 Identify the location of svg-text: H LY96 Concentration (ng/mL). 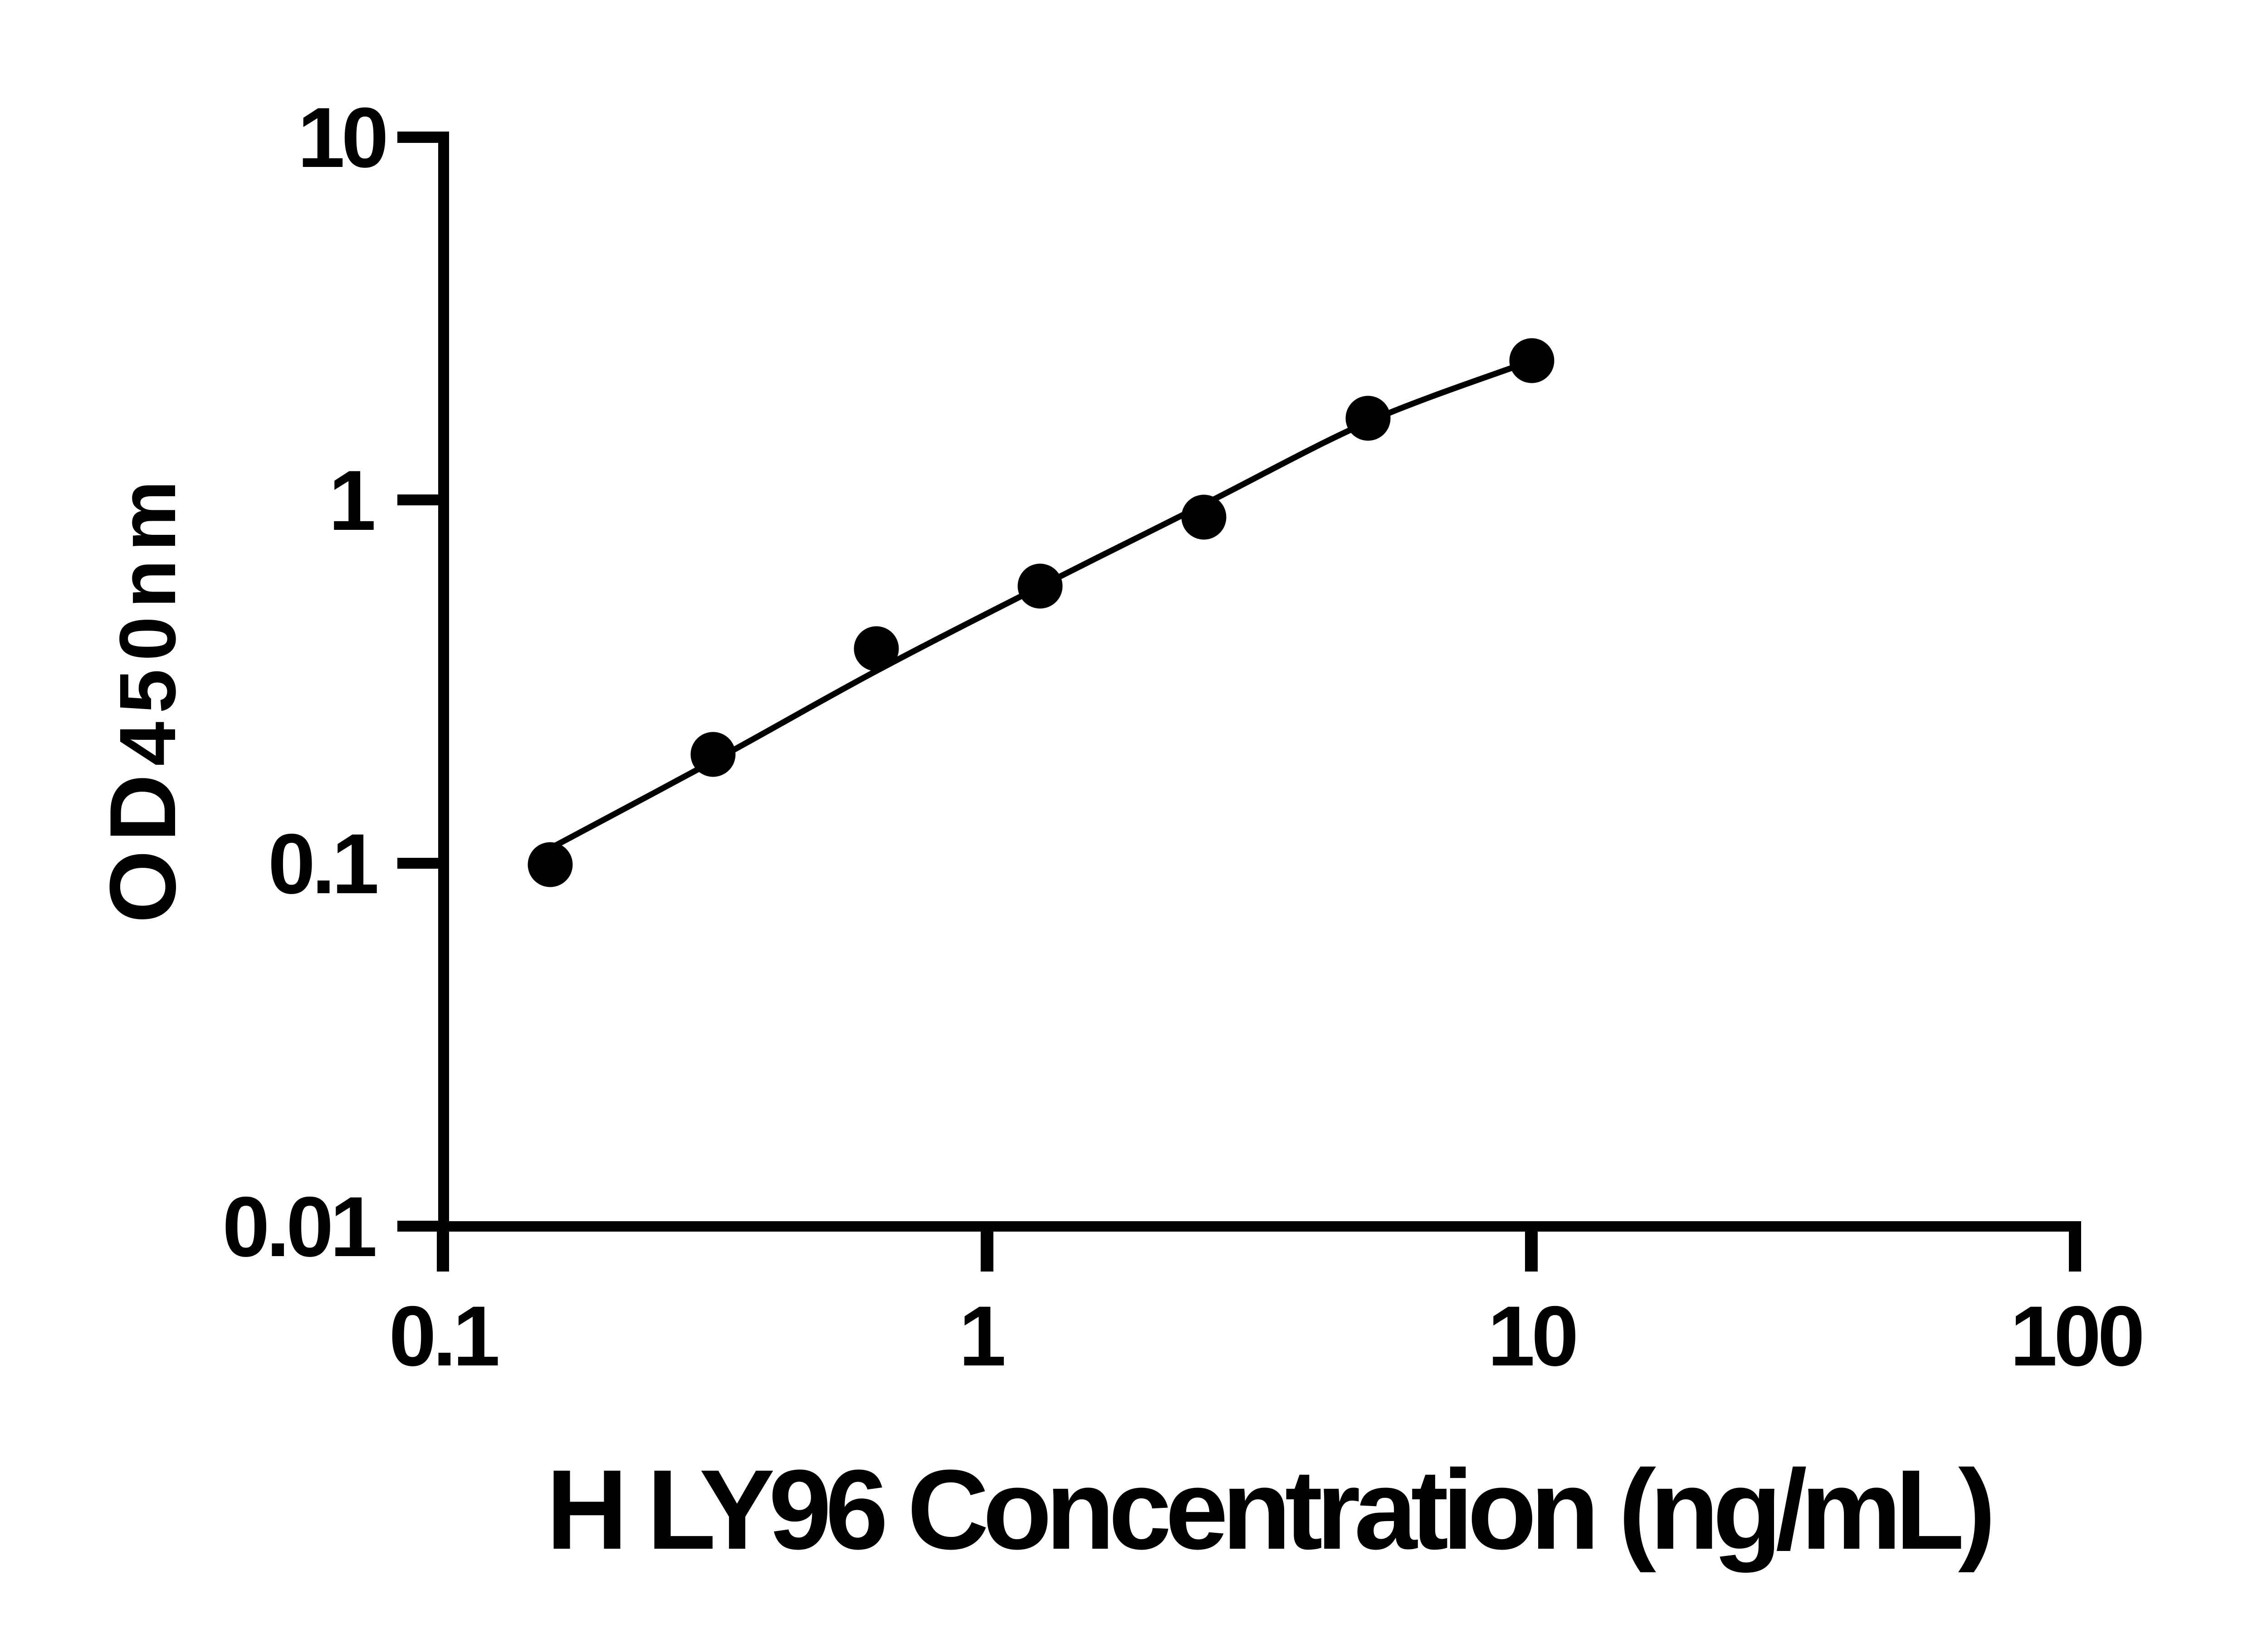
(1268, 1509).